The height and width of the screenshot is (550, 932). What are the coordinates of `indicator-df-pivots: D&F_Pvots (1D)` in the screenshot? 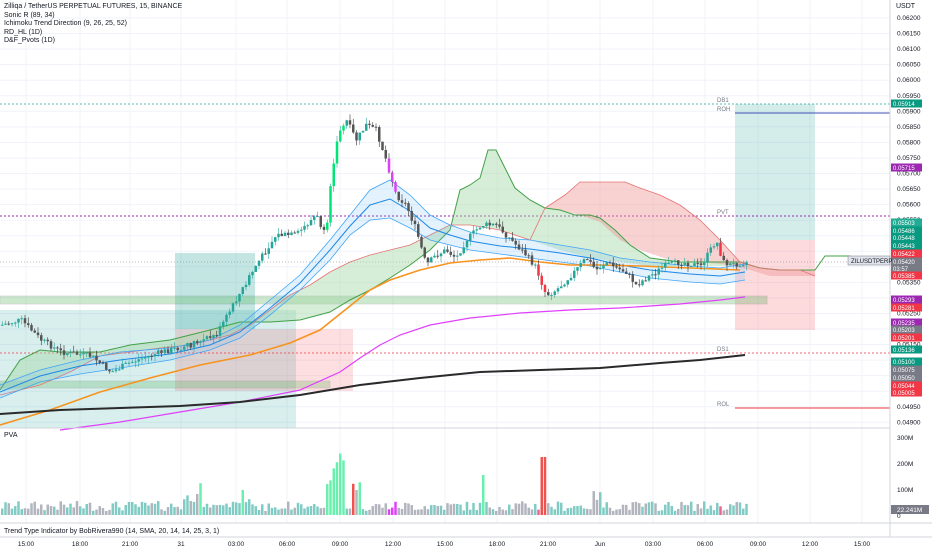 It's located at (29, 41).